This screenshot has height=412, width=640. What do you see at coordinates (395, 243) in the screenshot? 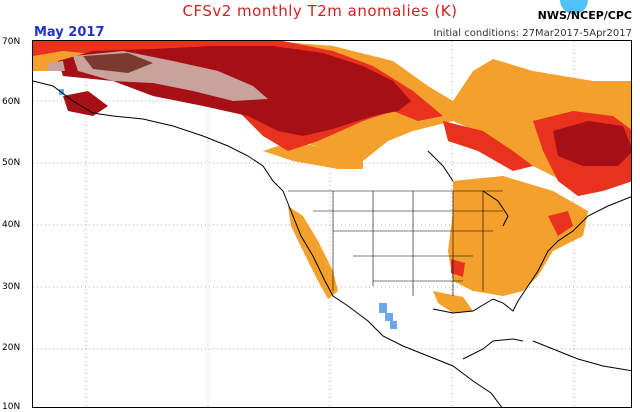
I see `state-borders` at bounding box center [395, 243].